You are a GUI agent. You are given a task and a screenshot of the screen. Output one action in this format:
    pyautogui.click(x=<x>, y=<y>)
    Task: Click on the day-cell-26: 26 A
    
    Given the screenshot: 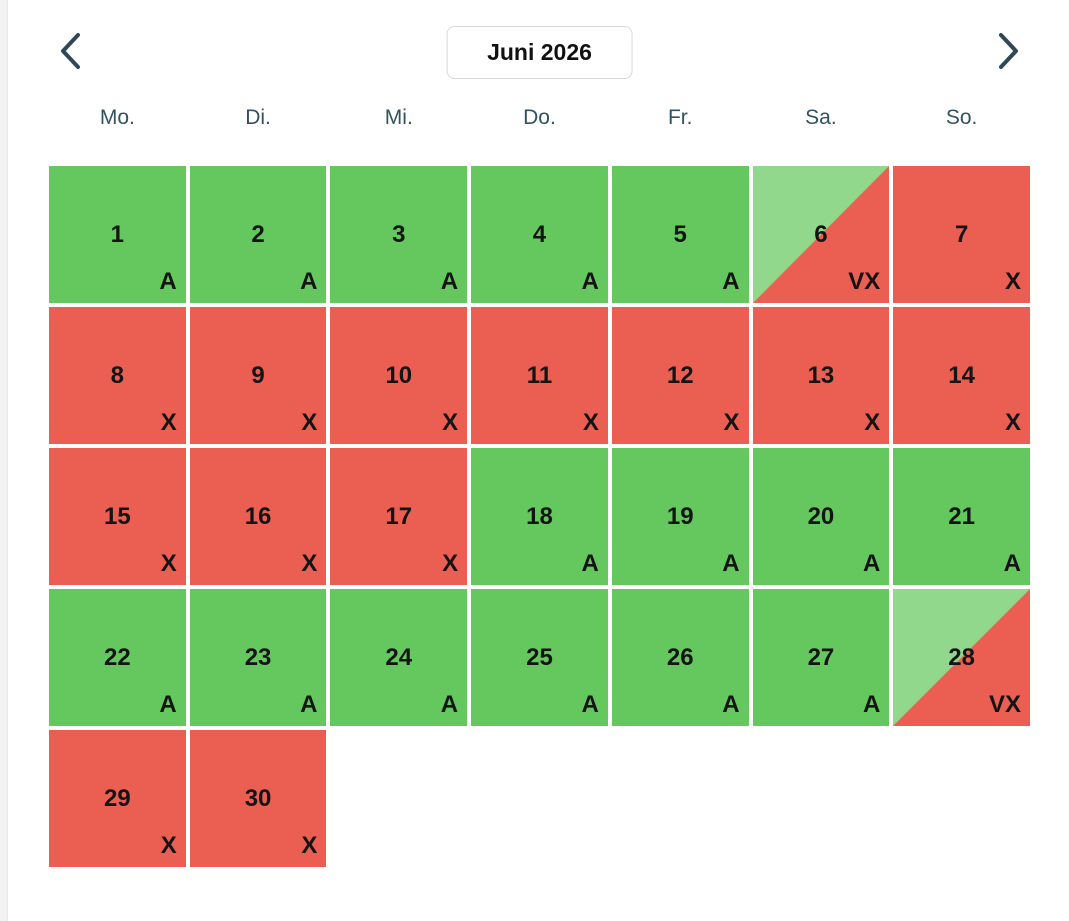 What is the action you would take?
    pyautogui.click(x=680, y=657)
    